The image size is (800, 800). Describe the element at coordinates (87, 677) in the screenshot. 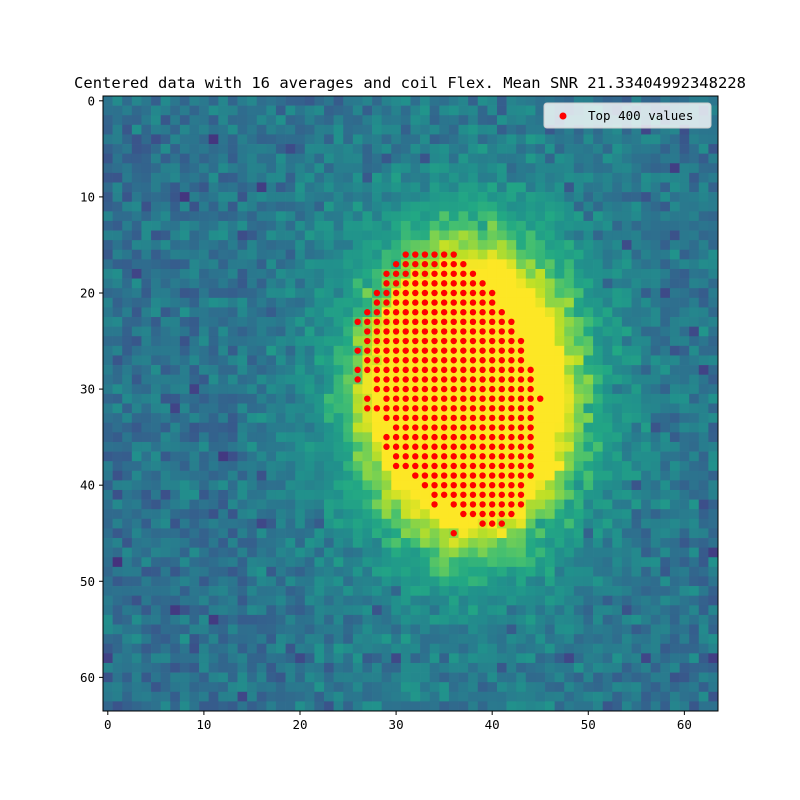

I see `y-tick-label: 60` at that location.